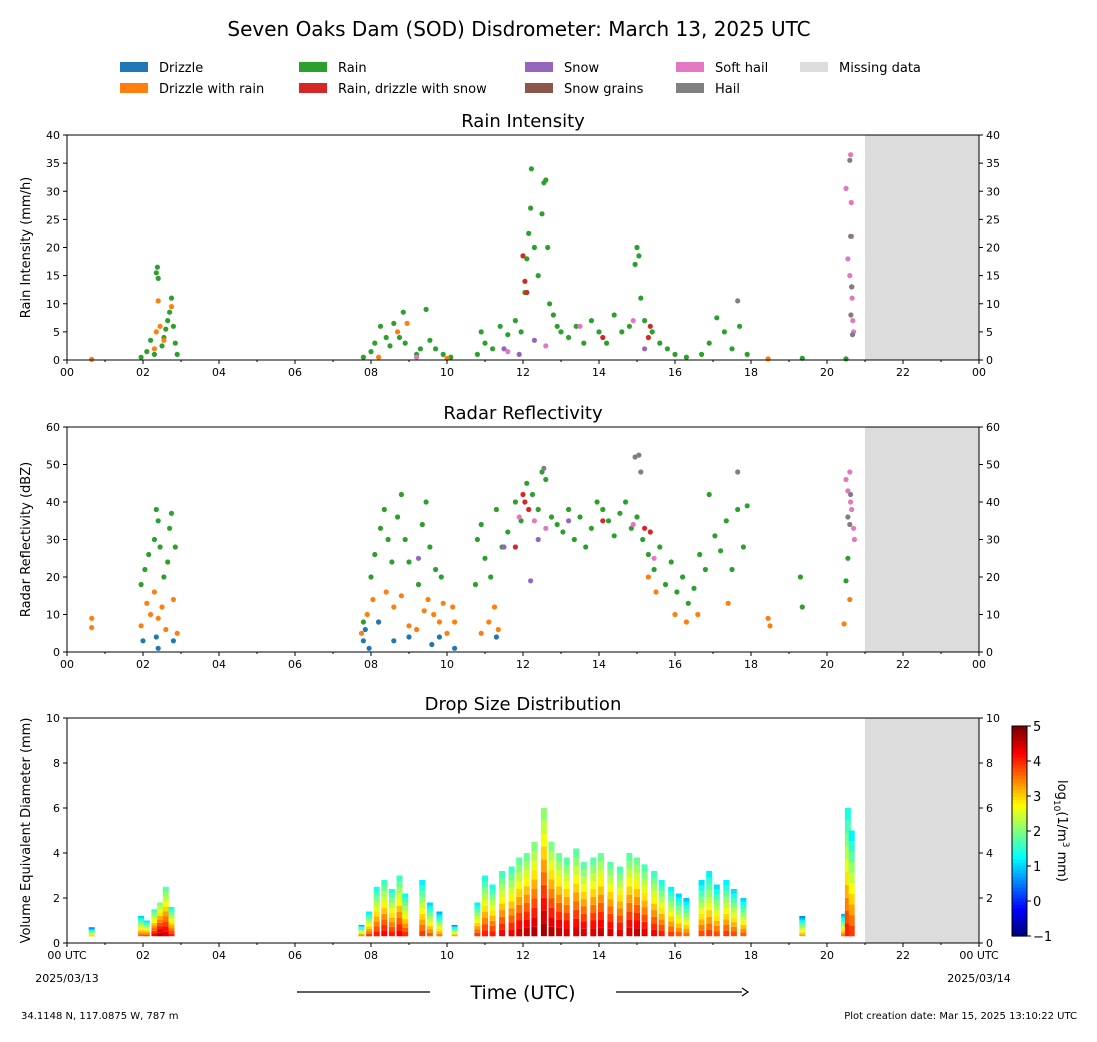 This screenshot has width=1097, height=1042. What do you see at coordinates (1037, 832) in the screenshot?
I see `colorbar-tick-label: 2` at bounding box center [1037, 832].